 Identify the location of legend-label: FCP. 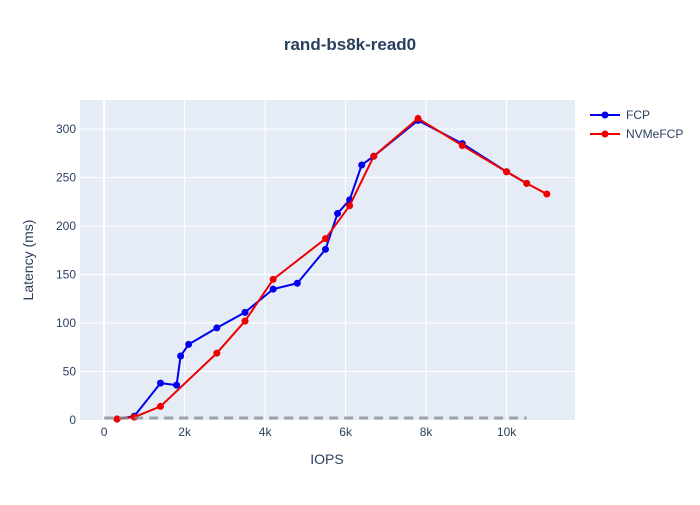
(638, 115).